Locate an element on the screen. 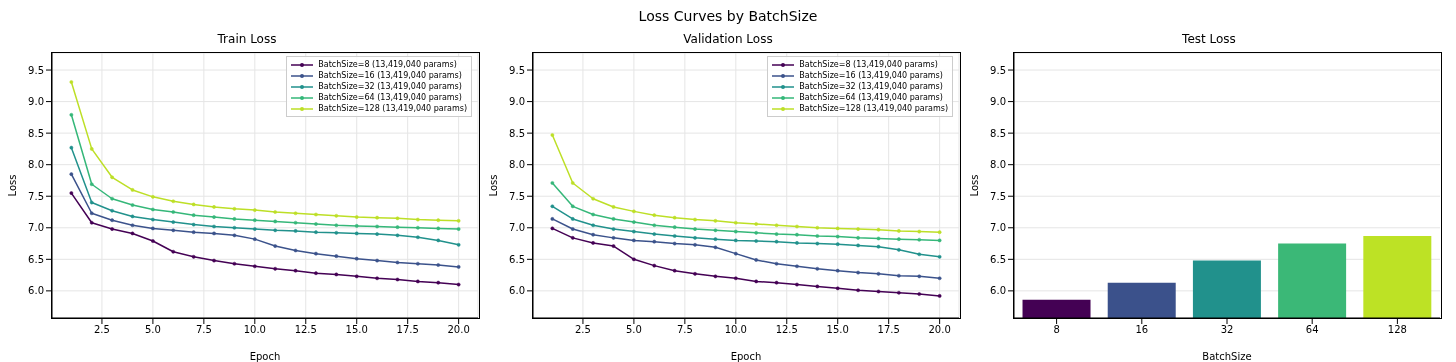  x-tick-label: 64 is located at coordinates (1312, 330).